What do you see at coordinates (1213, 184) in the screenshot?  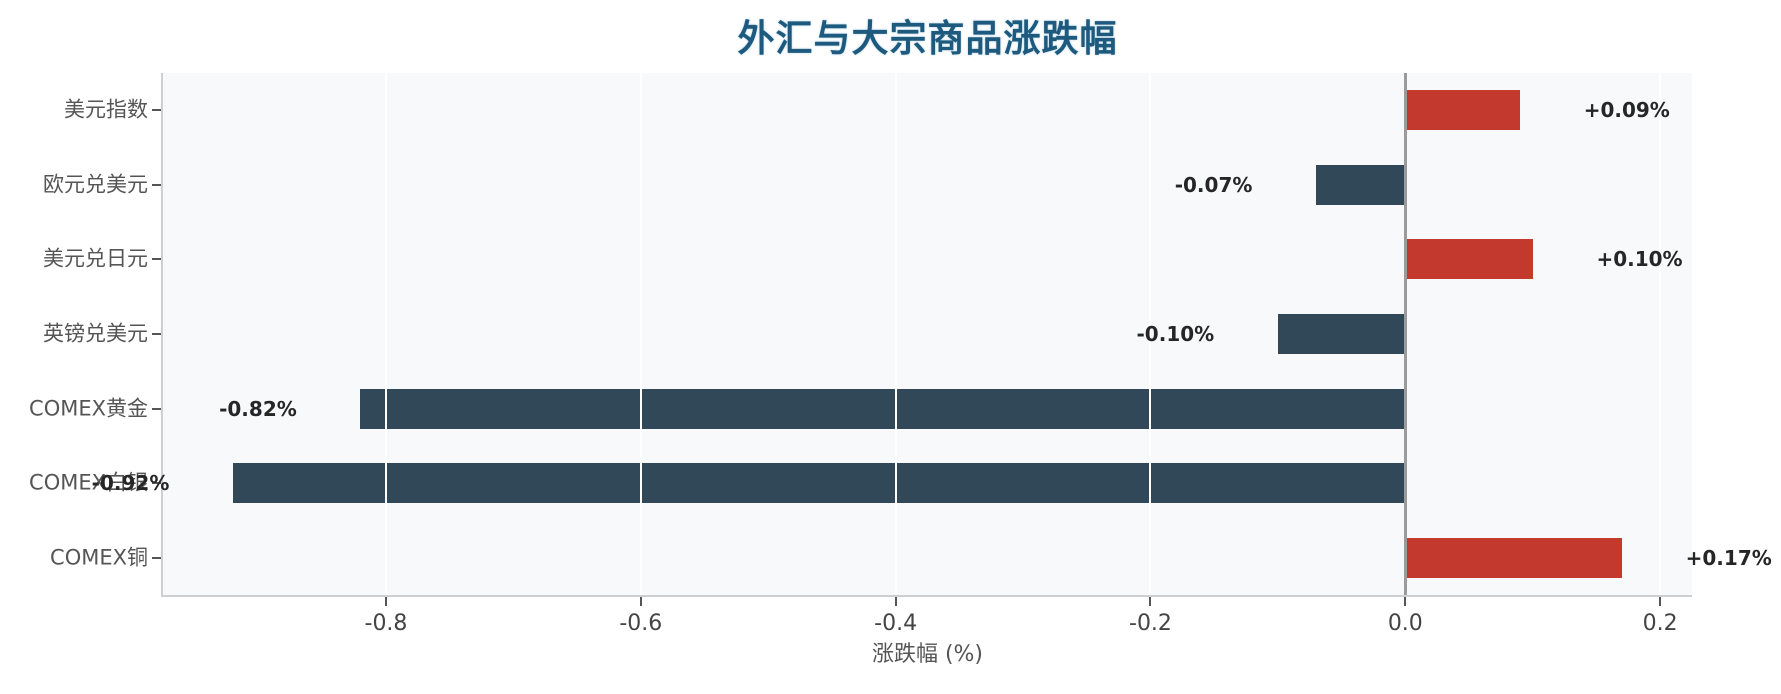 I see `value-label: -0.07%` at bounding box center [1213, 184].